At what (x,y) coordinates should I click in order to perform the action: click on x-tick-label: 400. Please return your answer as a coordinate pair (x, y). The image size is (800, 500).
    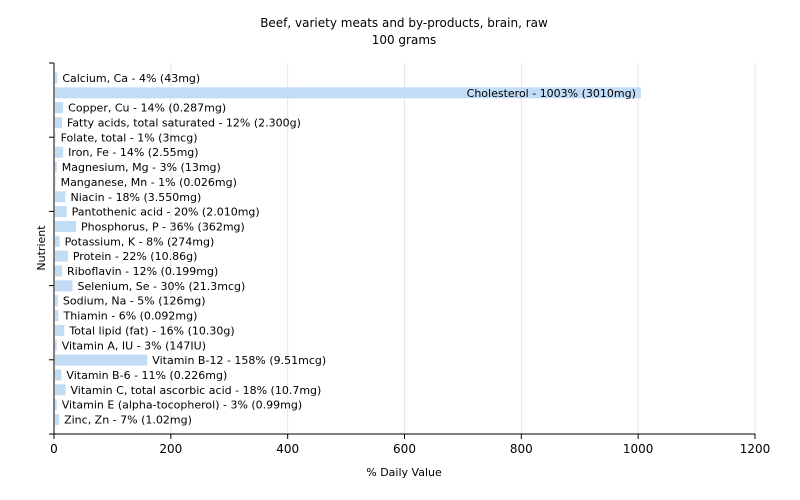
    Looking at the image, I should click on (287, 449).